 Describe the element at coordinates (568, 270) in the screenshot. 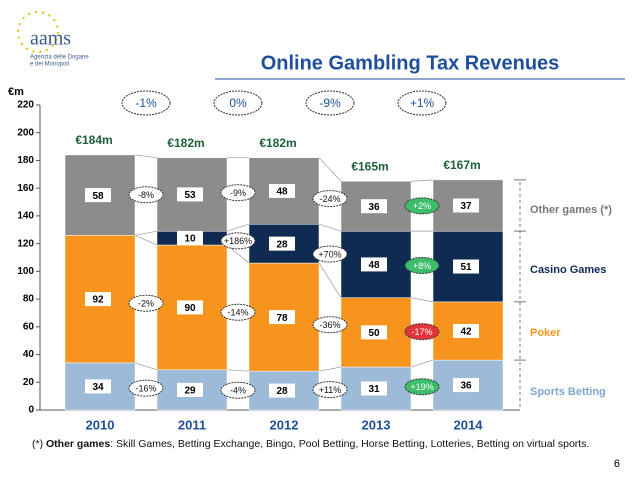

I see `legend-label: Casino Games` at that location.